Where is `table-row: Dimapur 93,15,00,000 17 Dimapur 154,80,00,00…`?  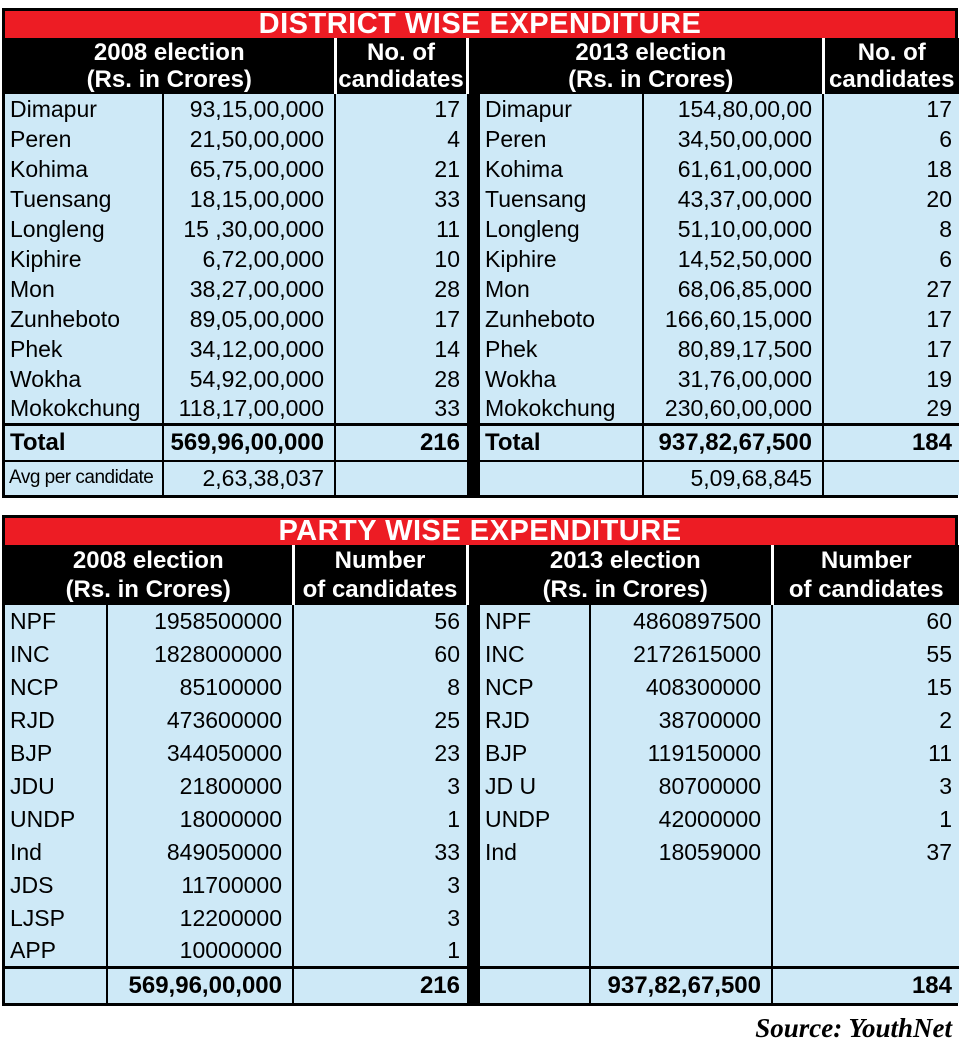 table-row: Dimapur 93,15,00,000 17 Dimapur 154,80,00,00… is located at coordinates (482, 109).